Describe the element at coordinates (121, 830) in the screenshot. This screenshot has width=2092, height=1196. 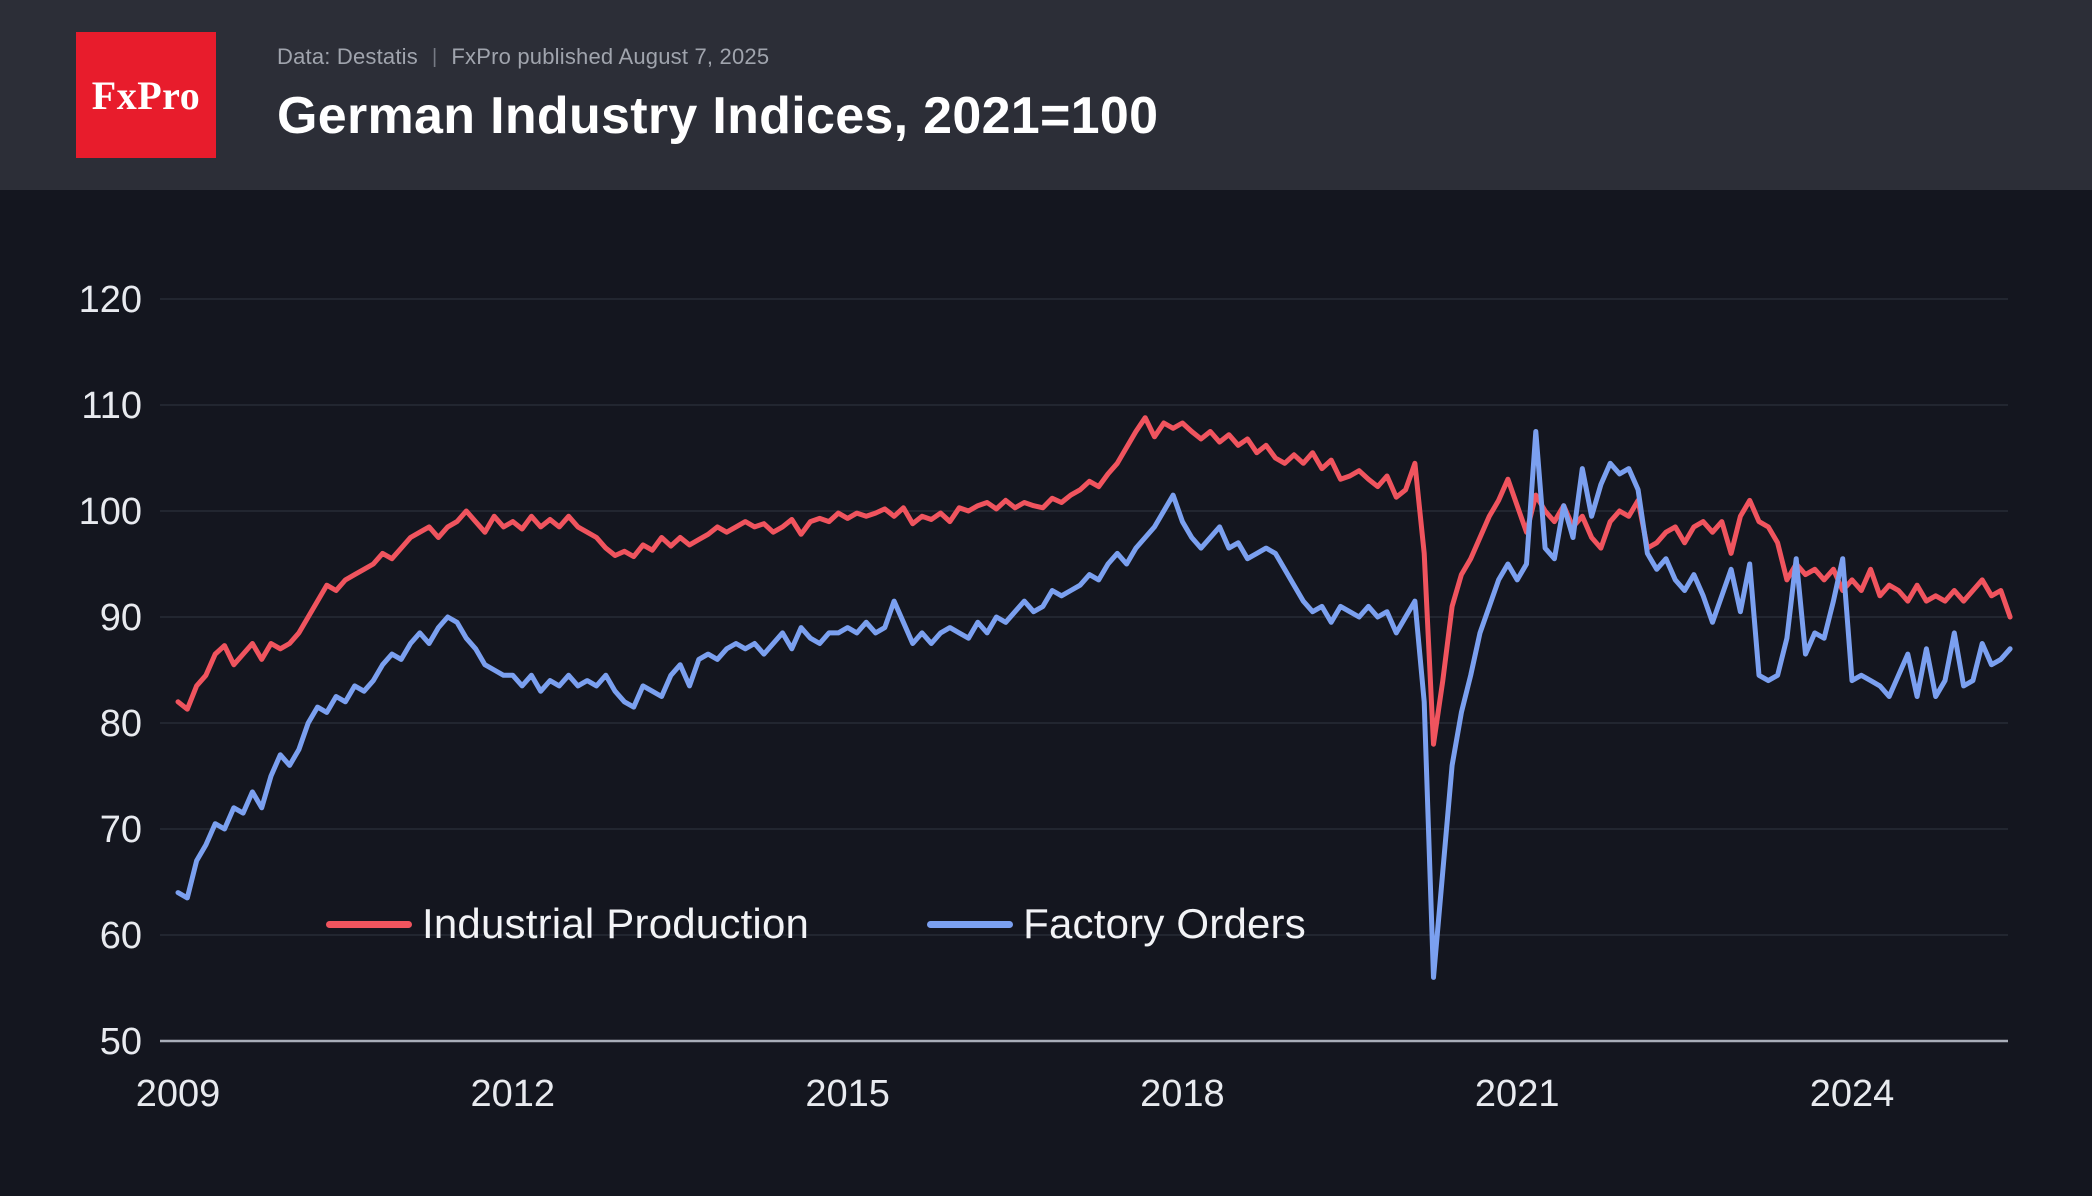
I see `y-tick-label: 70` at that location.